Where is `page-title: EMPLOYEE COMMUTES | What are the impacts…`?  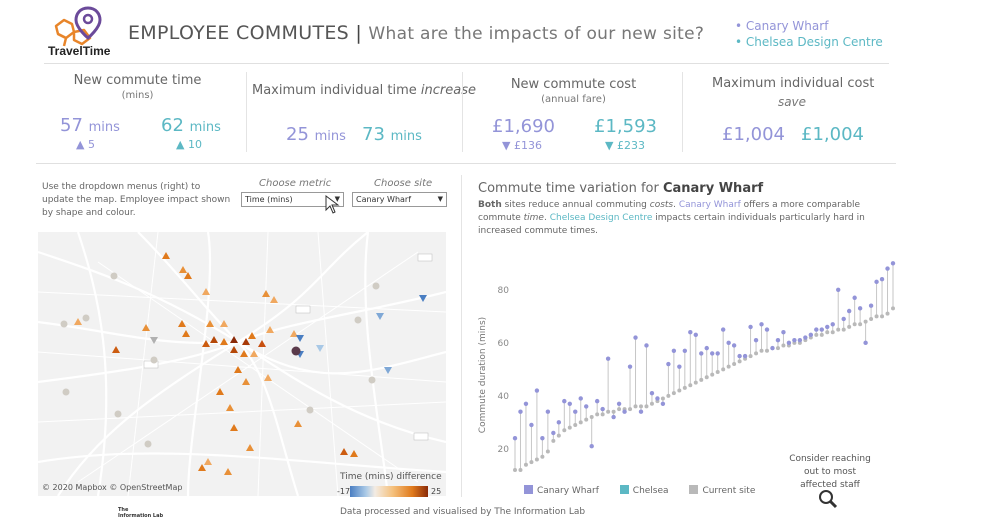
page-title: EMPLOYEE COMMUTES | What are the impacts… is located at coordinates (416, 33).